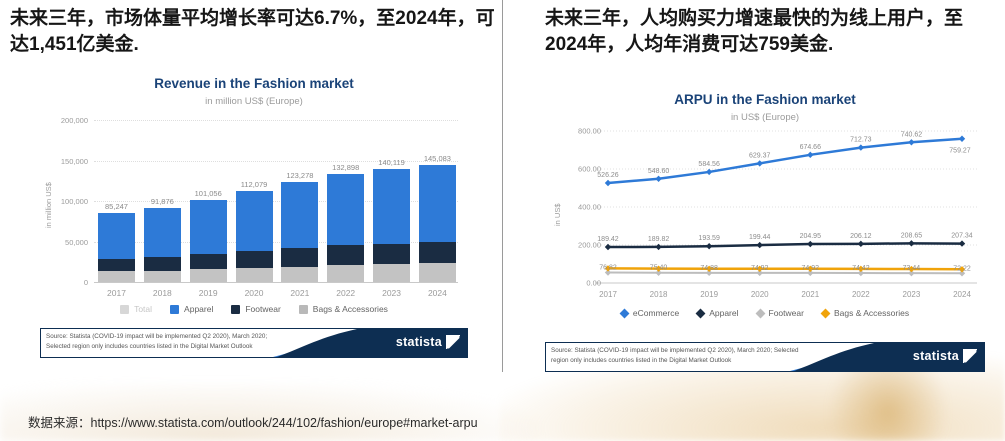 The image size is (1005, 441). I want to click on statista-logo: statista, so click(945, 356).